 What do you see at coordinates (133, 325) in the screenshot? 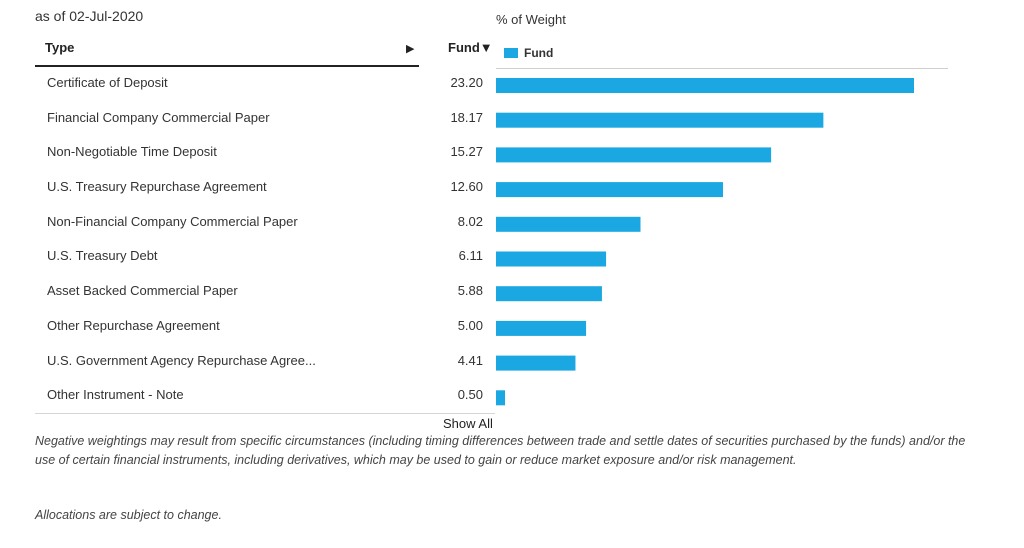
I see `row-type-label: Other Repurchase Agreement` at bounding box center [133, 325].